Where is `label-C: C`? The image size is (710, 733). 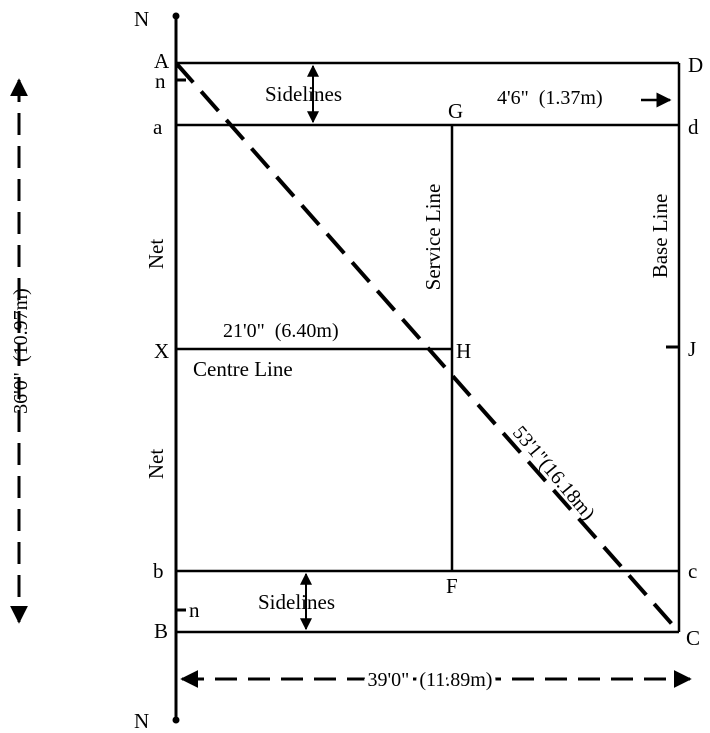 label-C: C is located at coordinates (693, 638).